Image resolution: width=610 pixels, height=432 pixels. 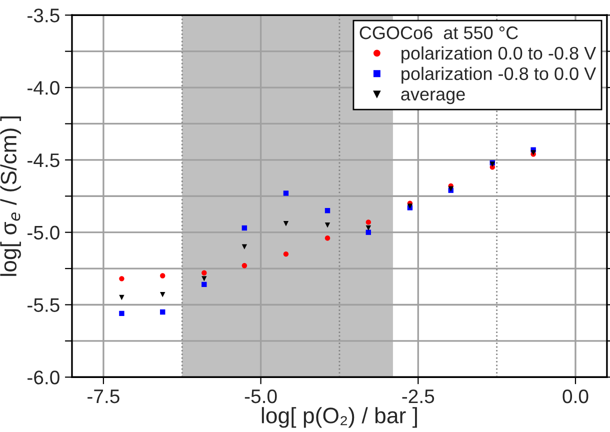 What do you see at coordinates (418, 396) in the screenshot?
I see `x-tick-label: -2.5` at bounding box center [418, 396].